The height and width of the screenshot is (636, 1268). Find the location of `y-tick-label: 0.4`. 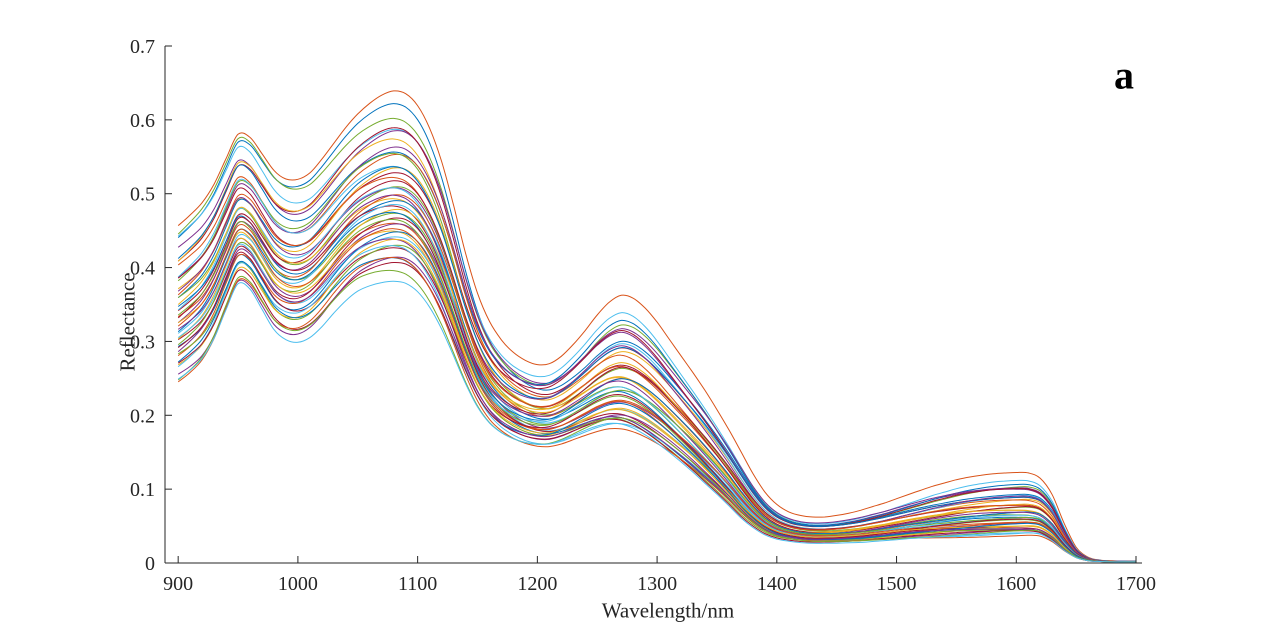

y-tick-label: 0.4 is located at coordinates (142, 269).